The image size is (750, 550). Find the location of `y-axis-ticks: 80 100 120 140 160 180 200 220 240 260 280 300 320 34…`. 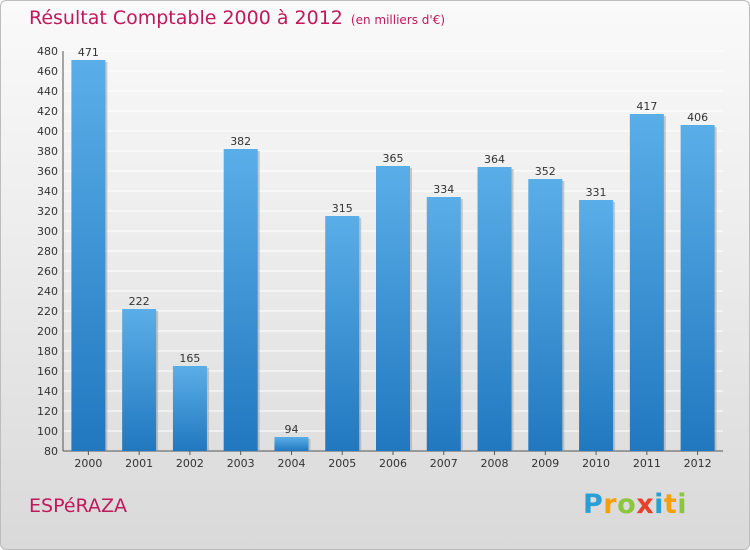

y-axis-ticks: 80 100 120 140 160 180 200 220 240 260 280 300 320 34… is located at coordinates (47, 251).